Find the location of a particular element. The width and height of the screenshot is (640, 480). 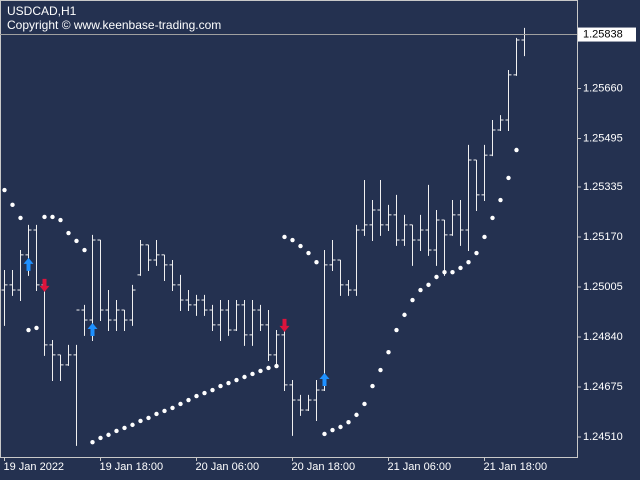

last-price-box is located at coordinates (607, 34).